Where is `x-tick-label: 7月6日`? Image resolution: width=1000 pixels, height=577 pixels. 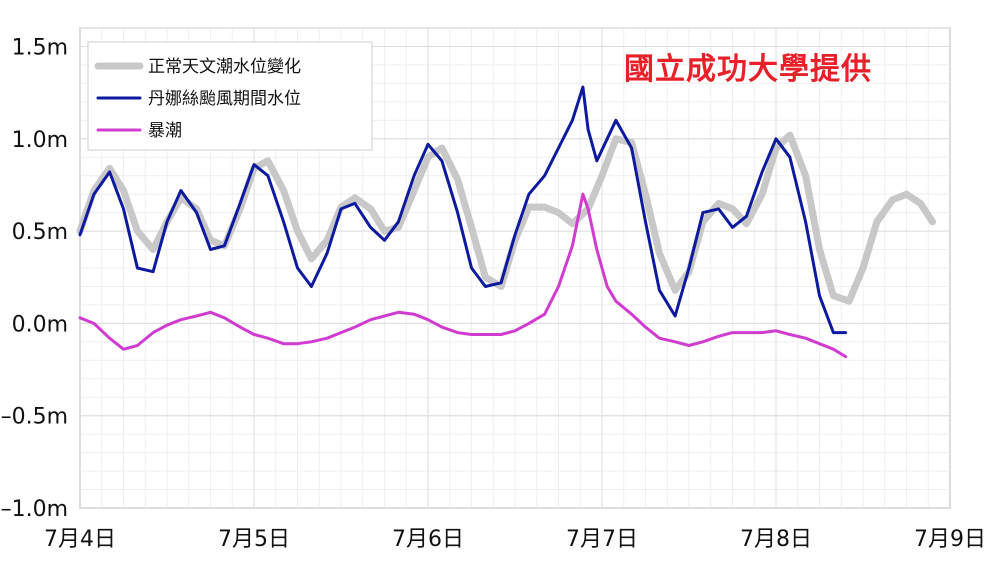
x-tick-label: 7月6日 is located at coordinates (428, 539).